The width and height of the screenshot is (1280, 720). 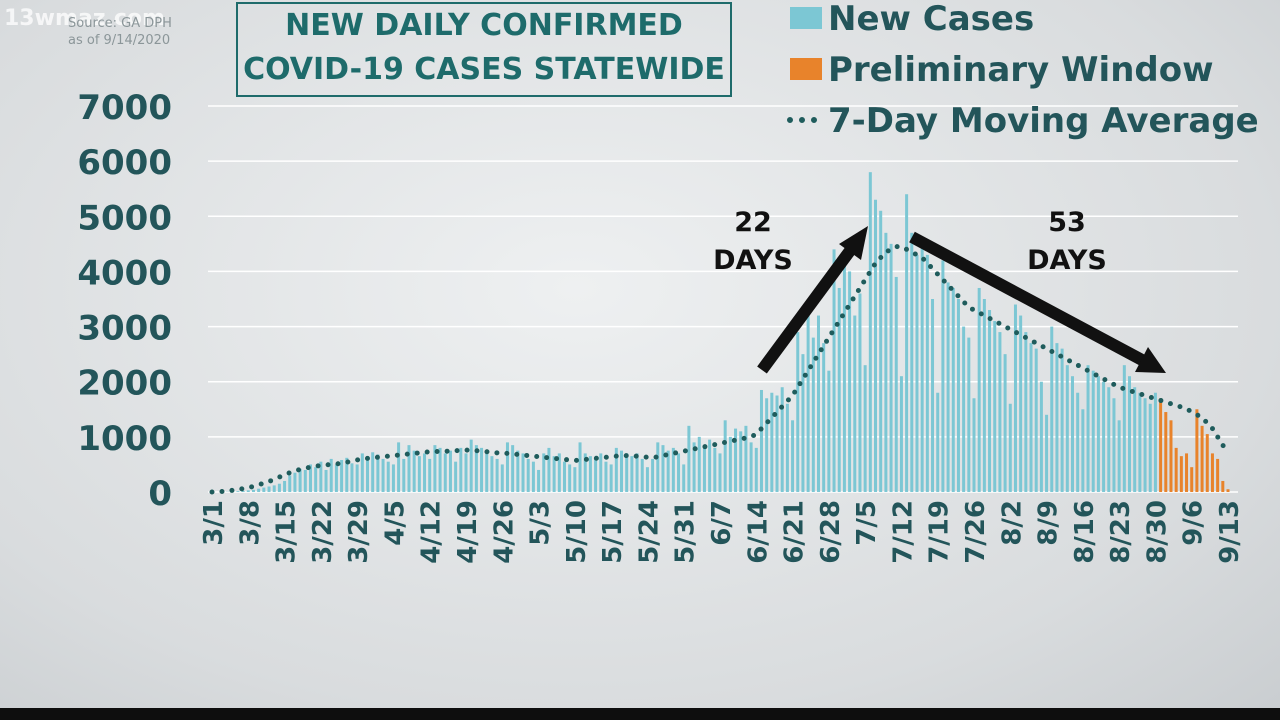 What do you see at coordinates (214, 523) in the screenshot?
I see `x-tick-label: 3/1` at bounding box center [214, 523].